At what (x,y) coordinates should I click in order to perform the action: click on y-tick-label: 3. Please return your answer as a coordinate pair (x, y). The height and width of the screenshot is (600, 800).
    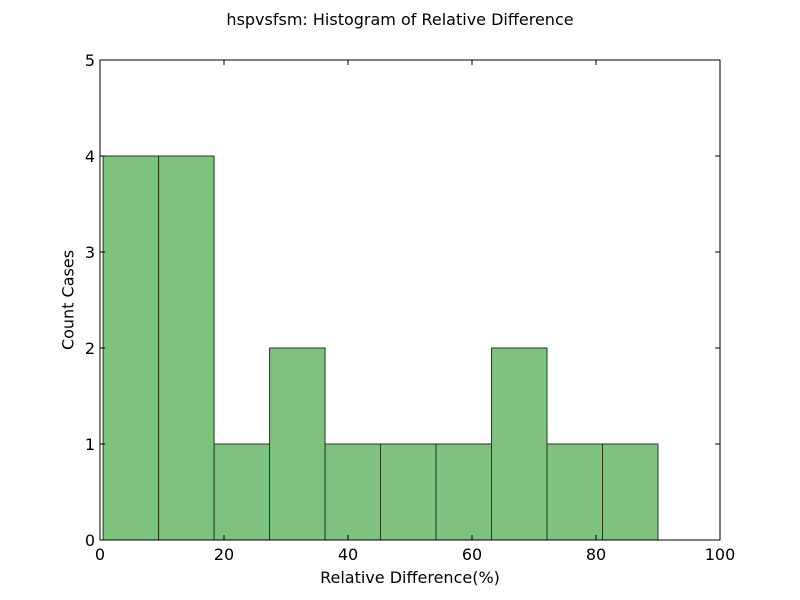
    Looking at the image, I should click on (90, 252).